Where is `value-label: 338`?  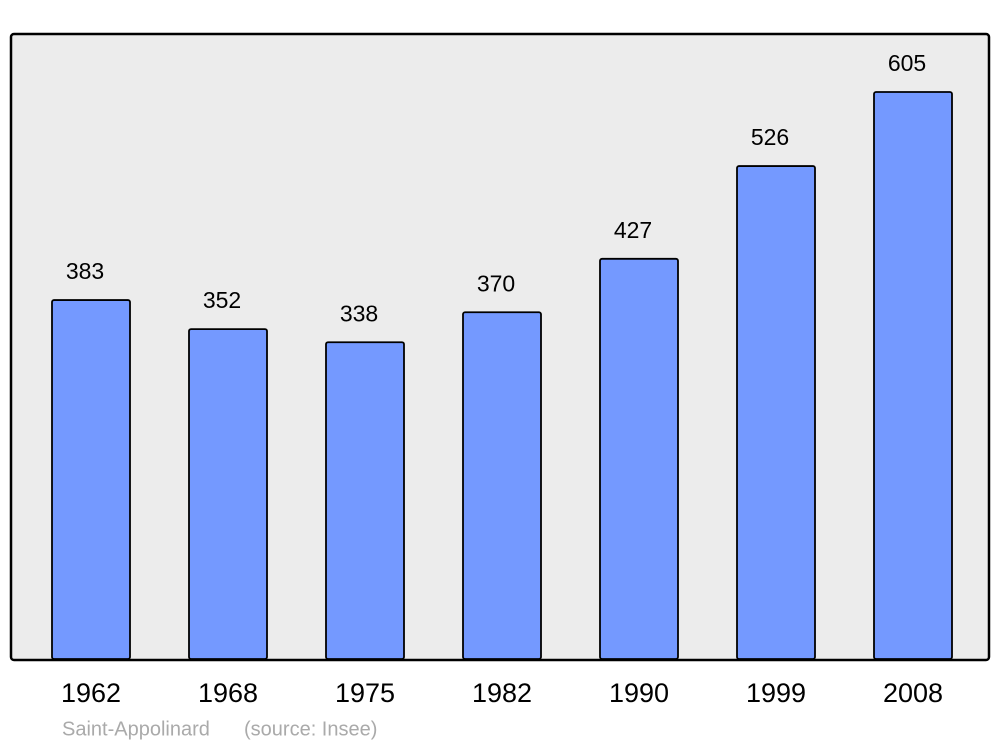
value-label: 338 is located at coordinates (359, 313).